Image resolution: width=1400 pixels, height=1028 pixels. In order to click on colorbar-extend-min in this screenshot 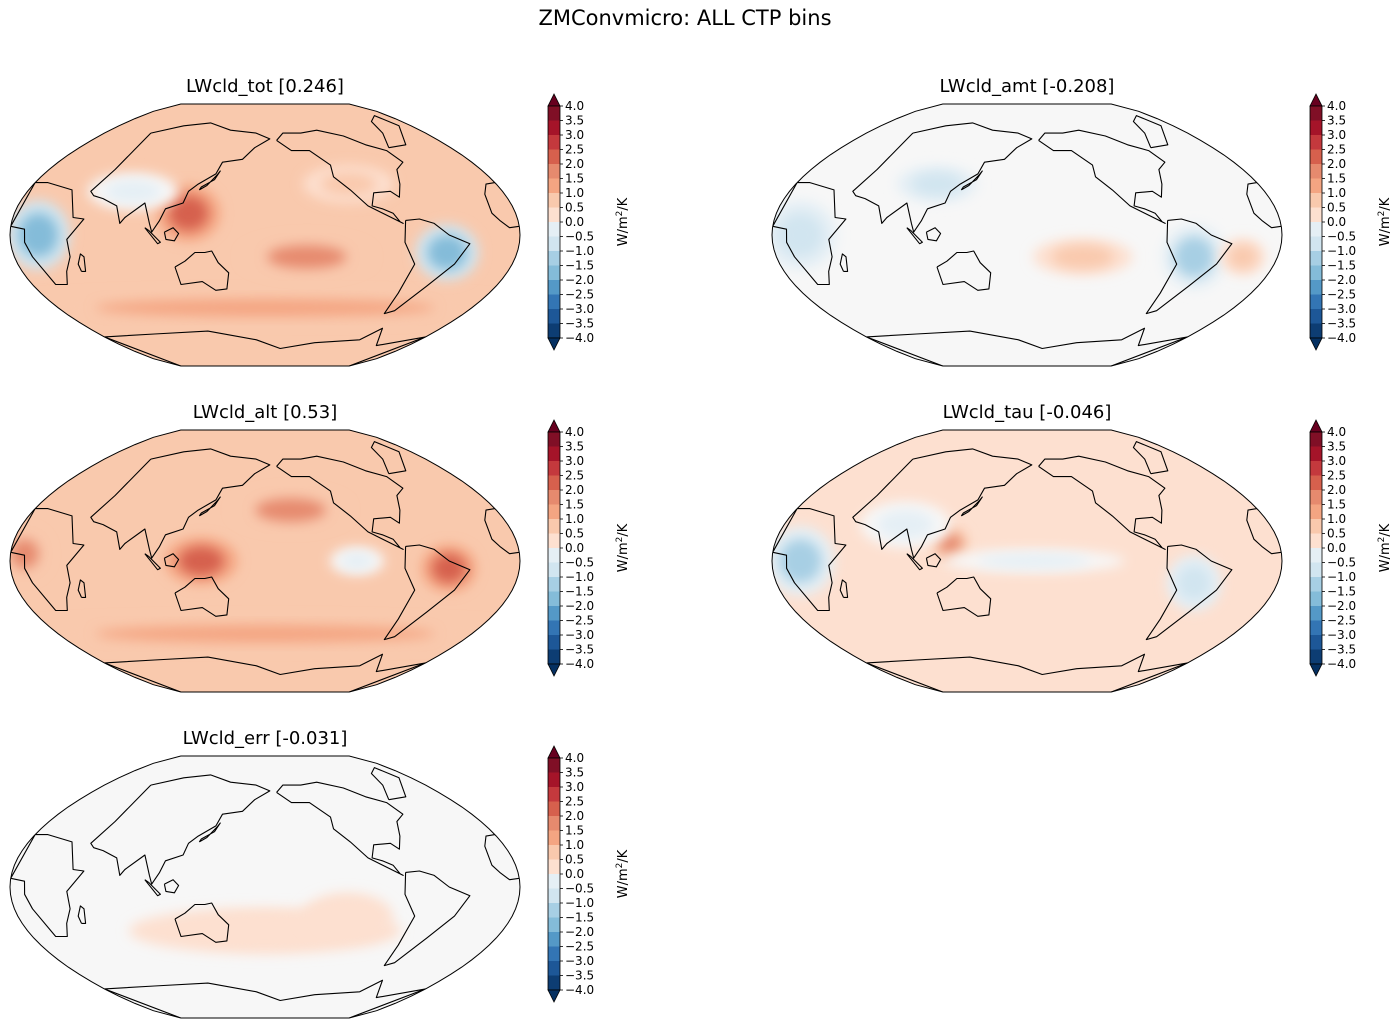, I will do `click(1316, 670)`.